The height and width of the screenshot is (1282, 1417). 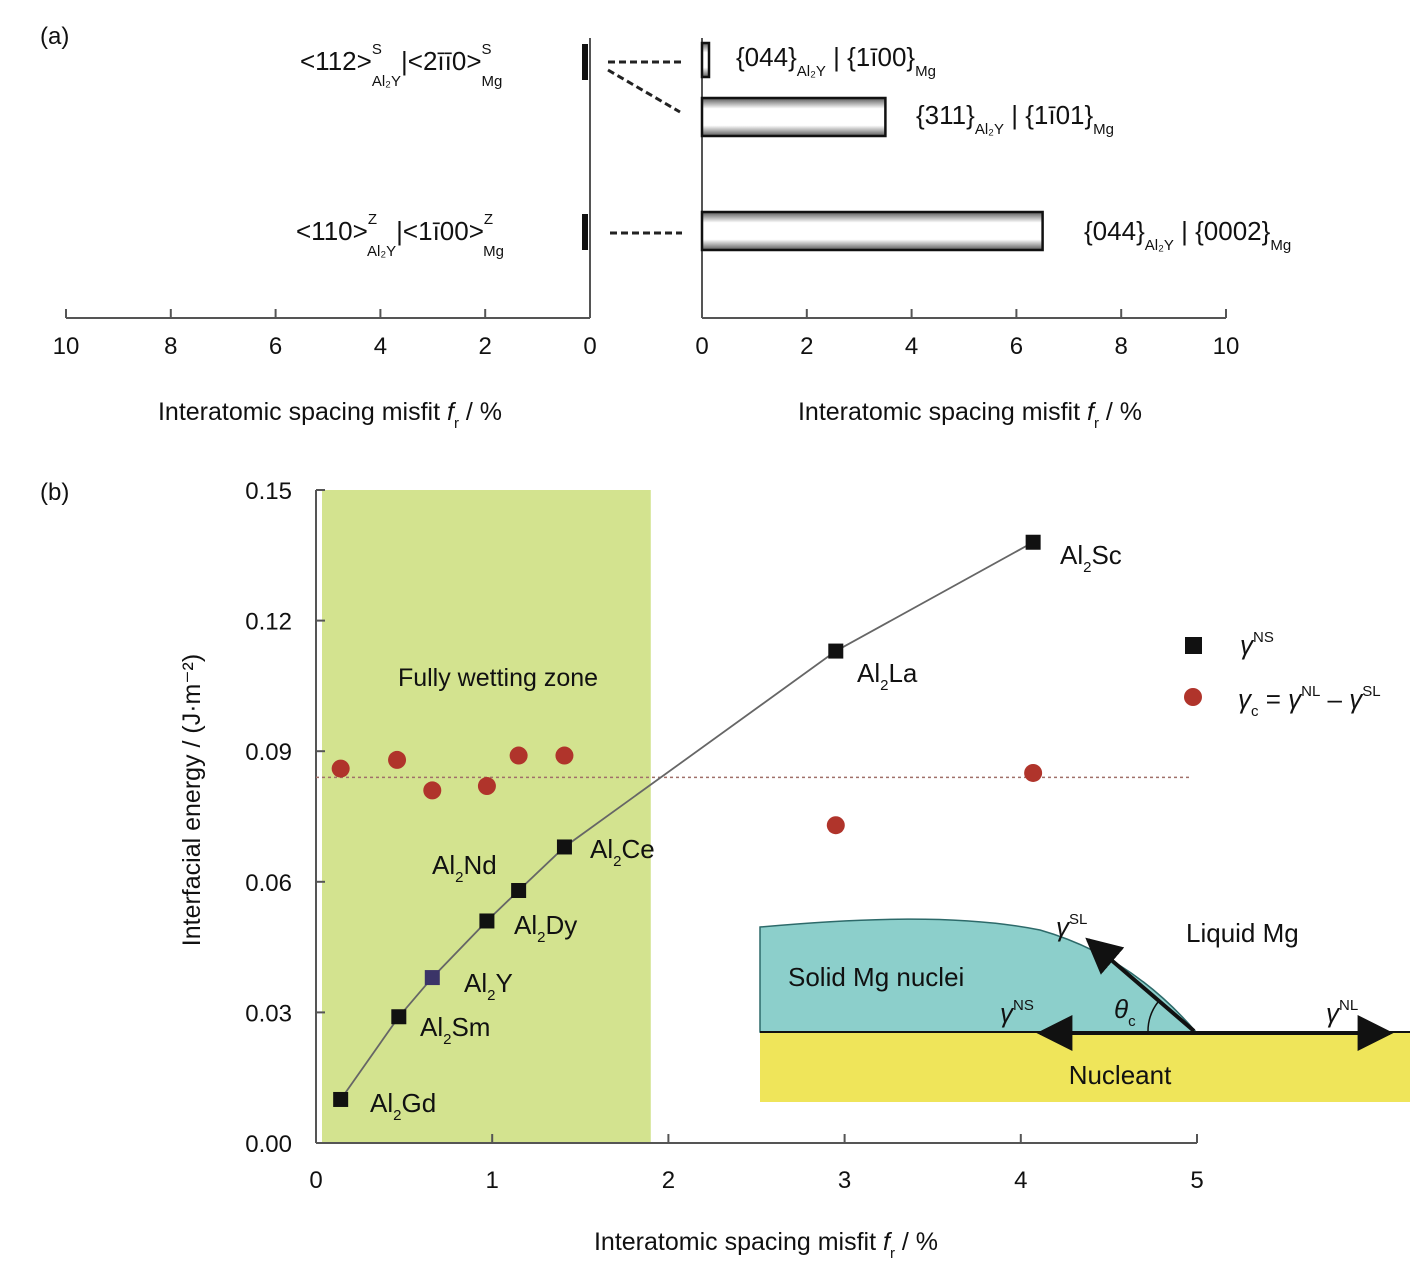 I want to click on theta-c-label: θc, so click(x=1125, y=1012).